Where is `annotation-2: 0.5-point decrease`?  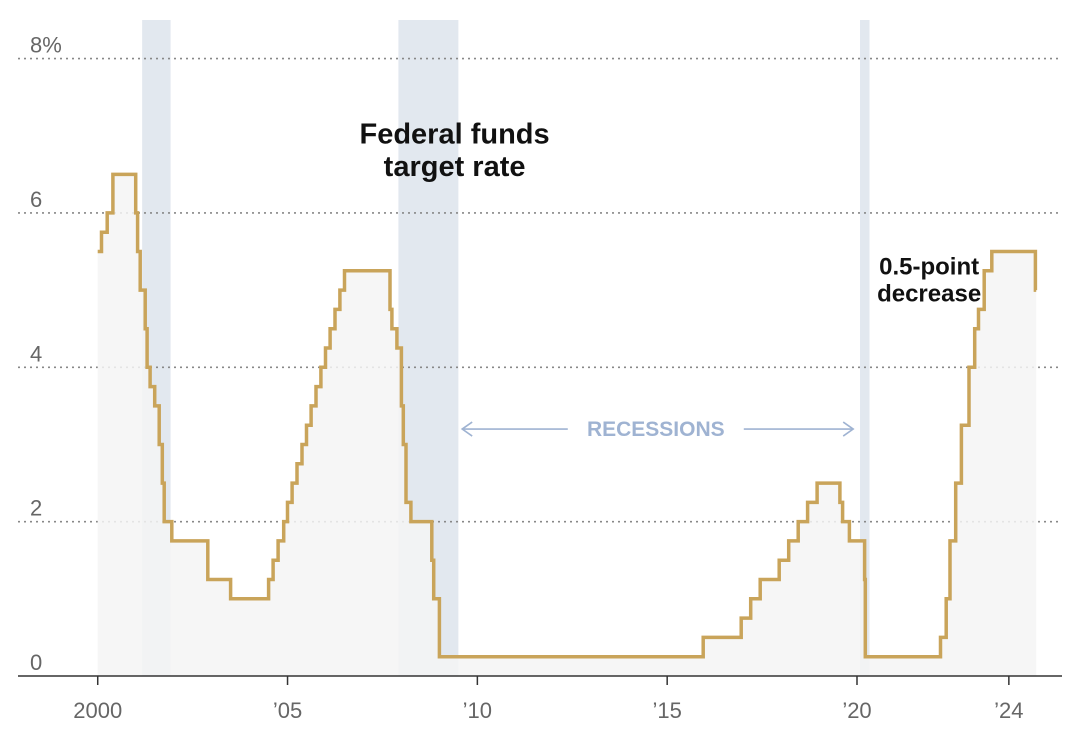 annotation-2: 0.5-point decrease is located at coordinates (929, 281).